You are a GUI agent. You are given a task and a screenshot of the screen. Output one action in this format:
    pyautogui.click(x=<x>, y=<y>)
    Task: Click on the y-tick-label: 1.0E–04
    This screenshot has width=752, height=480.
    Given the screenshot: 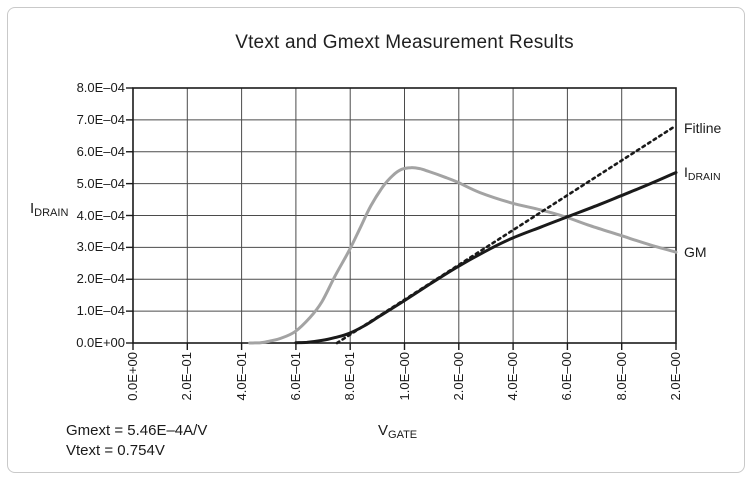 What is the action you would take?
    pyautogui.click(x=100, y=311)
    